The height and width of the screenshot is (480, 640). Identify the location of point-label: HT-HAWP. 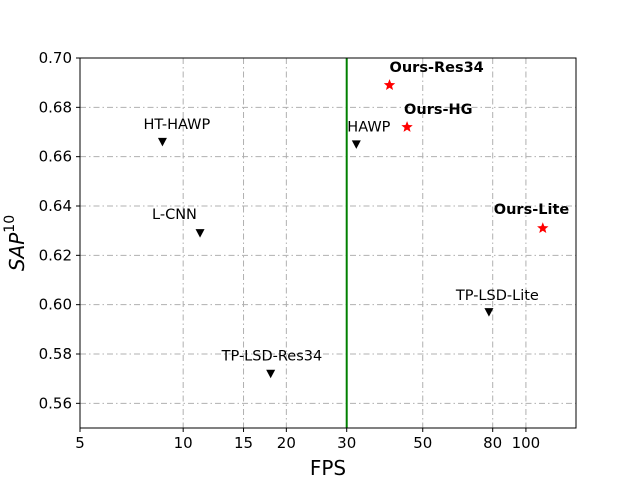
(176, 125).